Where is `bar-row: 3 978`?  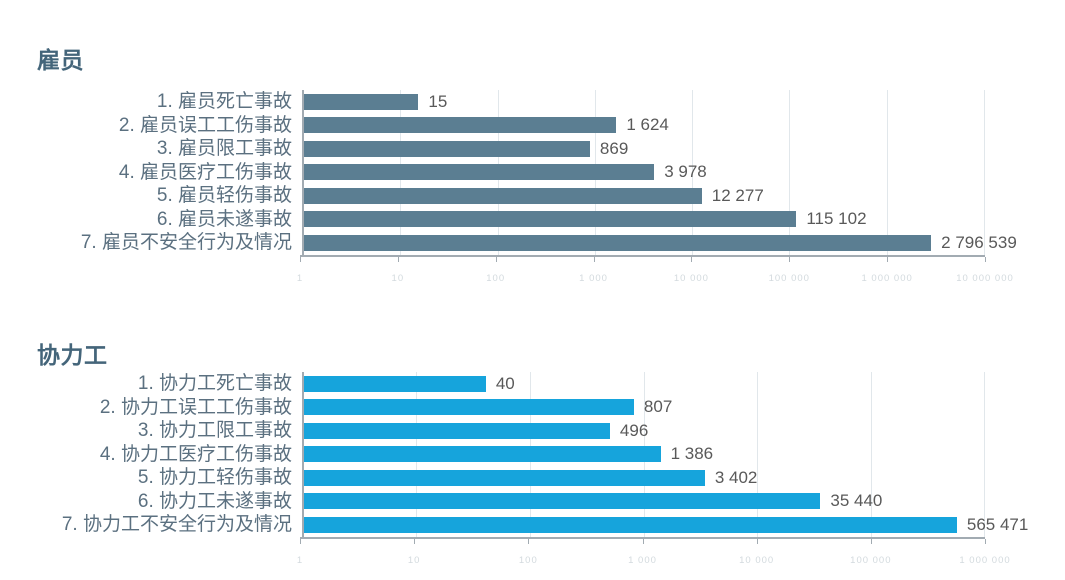
bar-row: 3 978 is located at coordinates (644, 173).